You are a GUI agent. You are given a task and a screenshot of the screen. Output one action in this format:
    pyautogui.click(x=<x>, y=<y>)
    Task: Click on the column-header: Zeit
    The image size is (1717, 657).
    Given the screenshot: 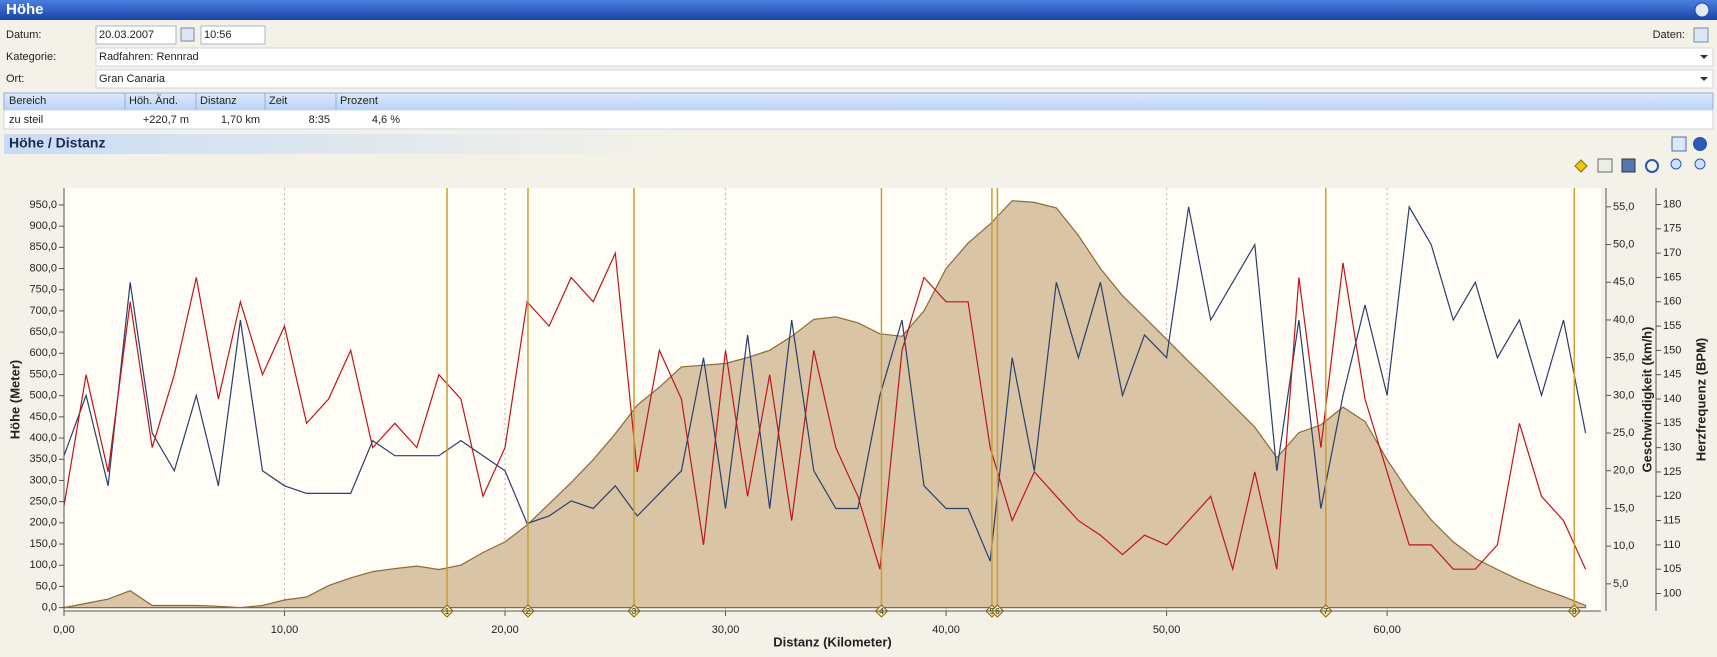 What is the action you would take?
    pyautogui.click(x=278, y=101)
    